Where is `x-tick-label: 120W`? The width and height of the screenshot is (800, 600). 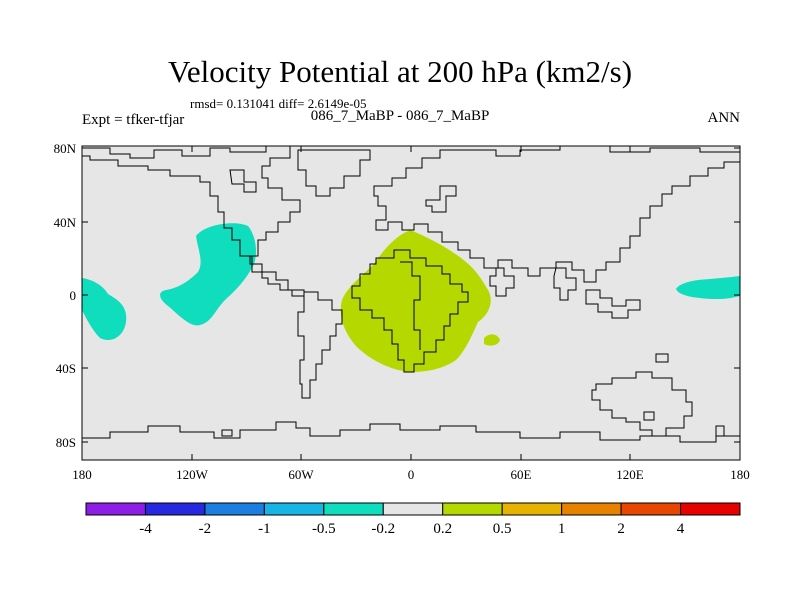
x-tick-label: 120W is located at coordinates (192, 474).